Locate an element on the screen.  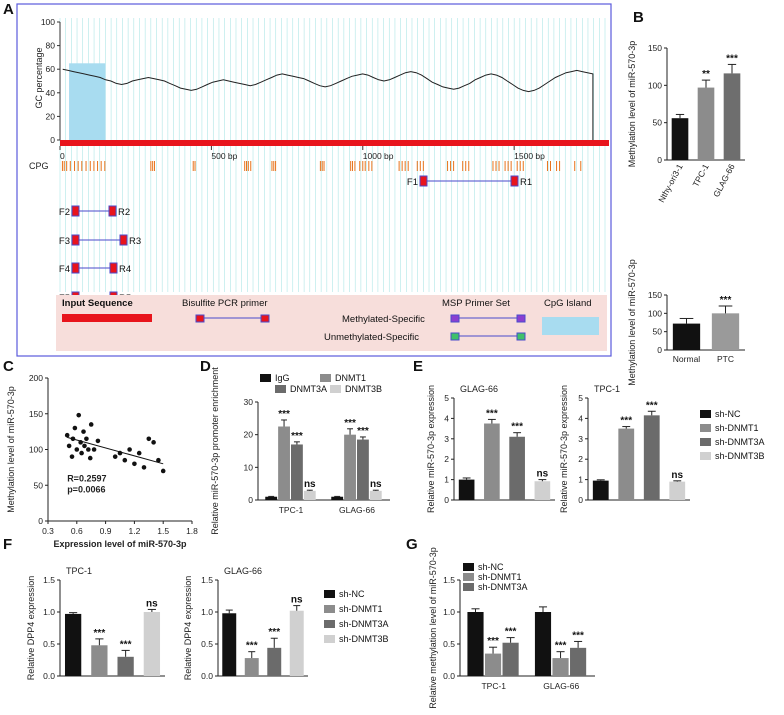
panel-e-left-ytick-label: 3 is located at coordinates (446, 439).